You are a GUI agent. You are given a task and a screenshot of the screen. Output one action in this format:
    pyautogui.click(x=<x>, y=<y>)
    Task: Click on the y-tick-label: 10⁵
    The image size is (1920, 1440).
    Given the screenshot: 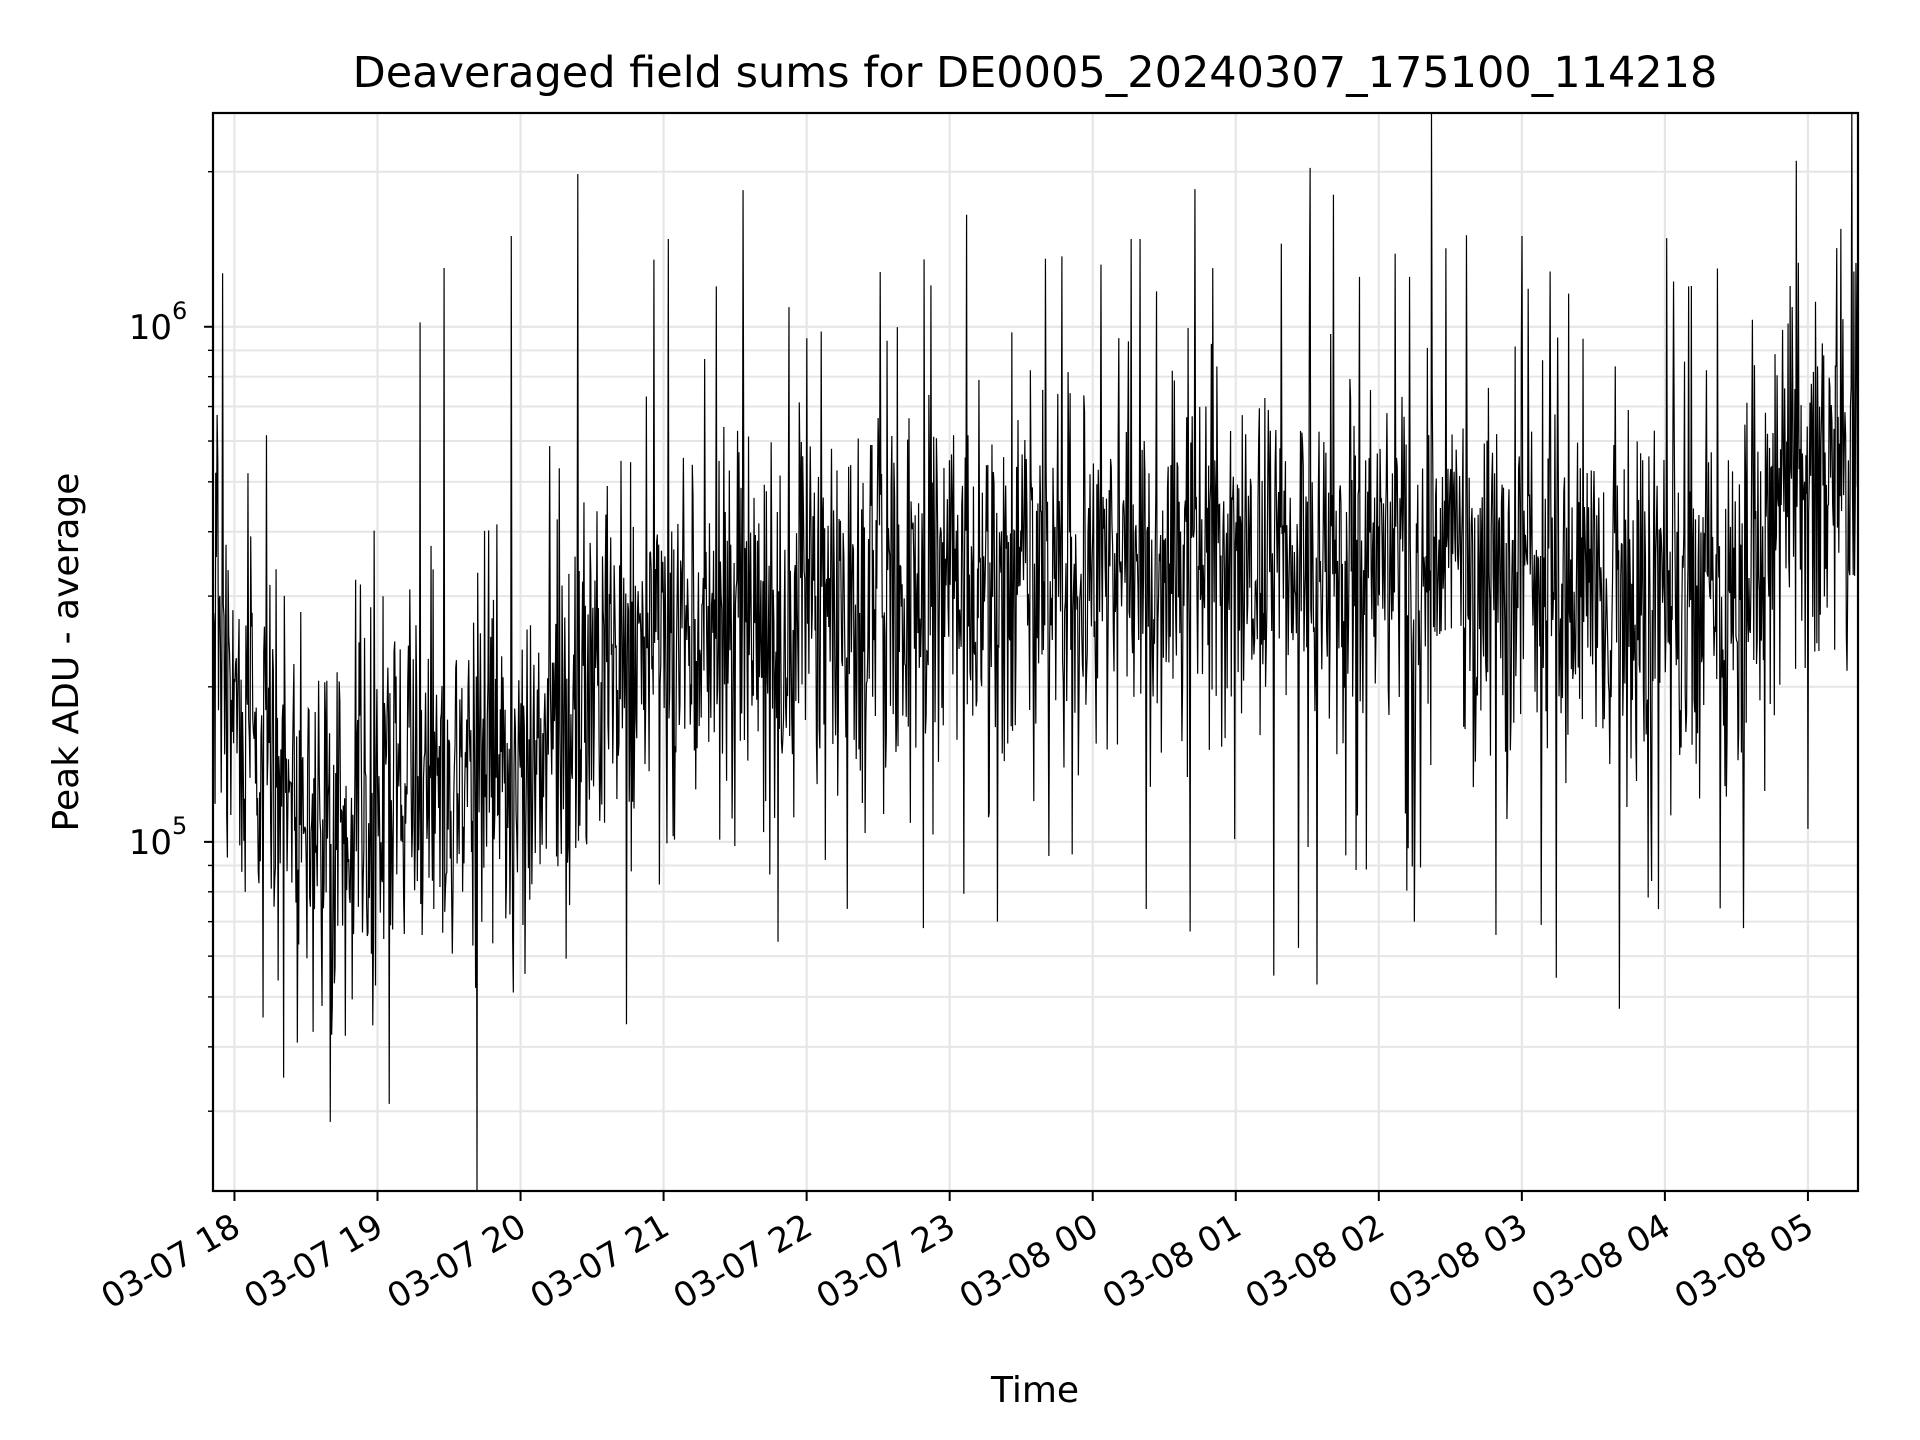 What is the action you would take?
    pyautogui.click(x=158, y=837)
    